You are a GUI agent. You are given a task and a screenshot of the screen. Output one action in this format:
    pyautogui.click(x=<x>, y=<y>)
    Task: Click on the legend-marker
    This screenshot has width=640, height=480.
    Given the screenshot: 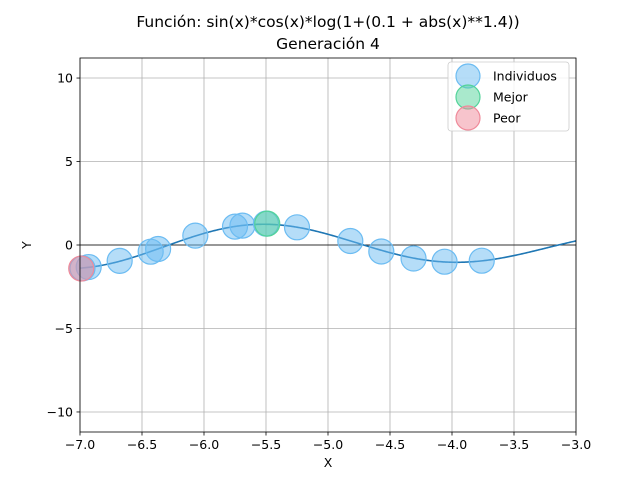 What is the action you would take?
    pyautogui.click(x=468, y=118)
    